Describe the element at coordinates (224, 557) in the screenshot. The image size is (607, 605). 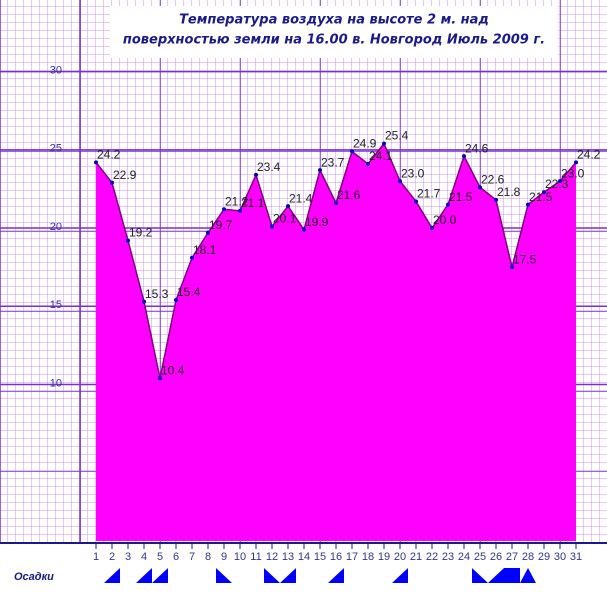
I see `x-tick-label: 9` at that location.